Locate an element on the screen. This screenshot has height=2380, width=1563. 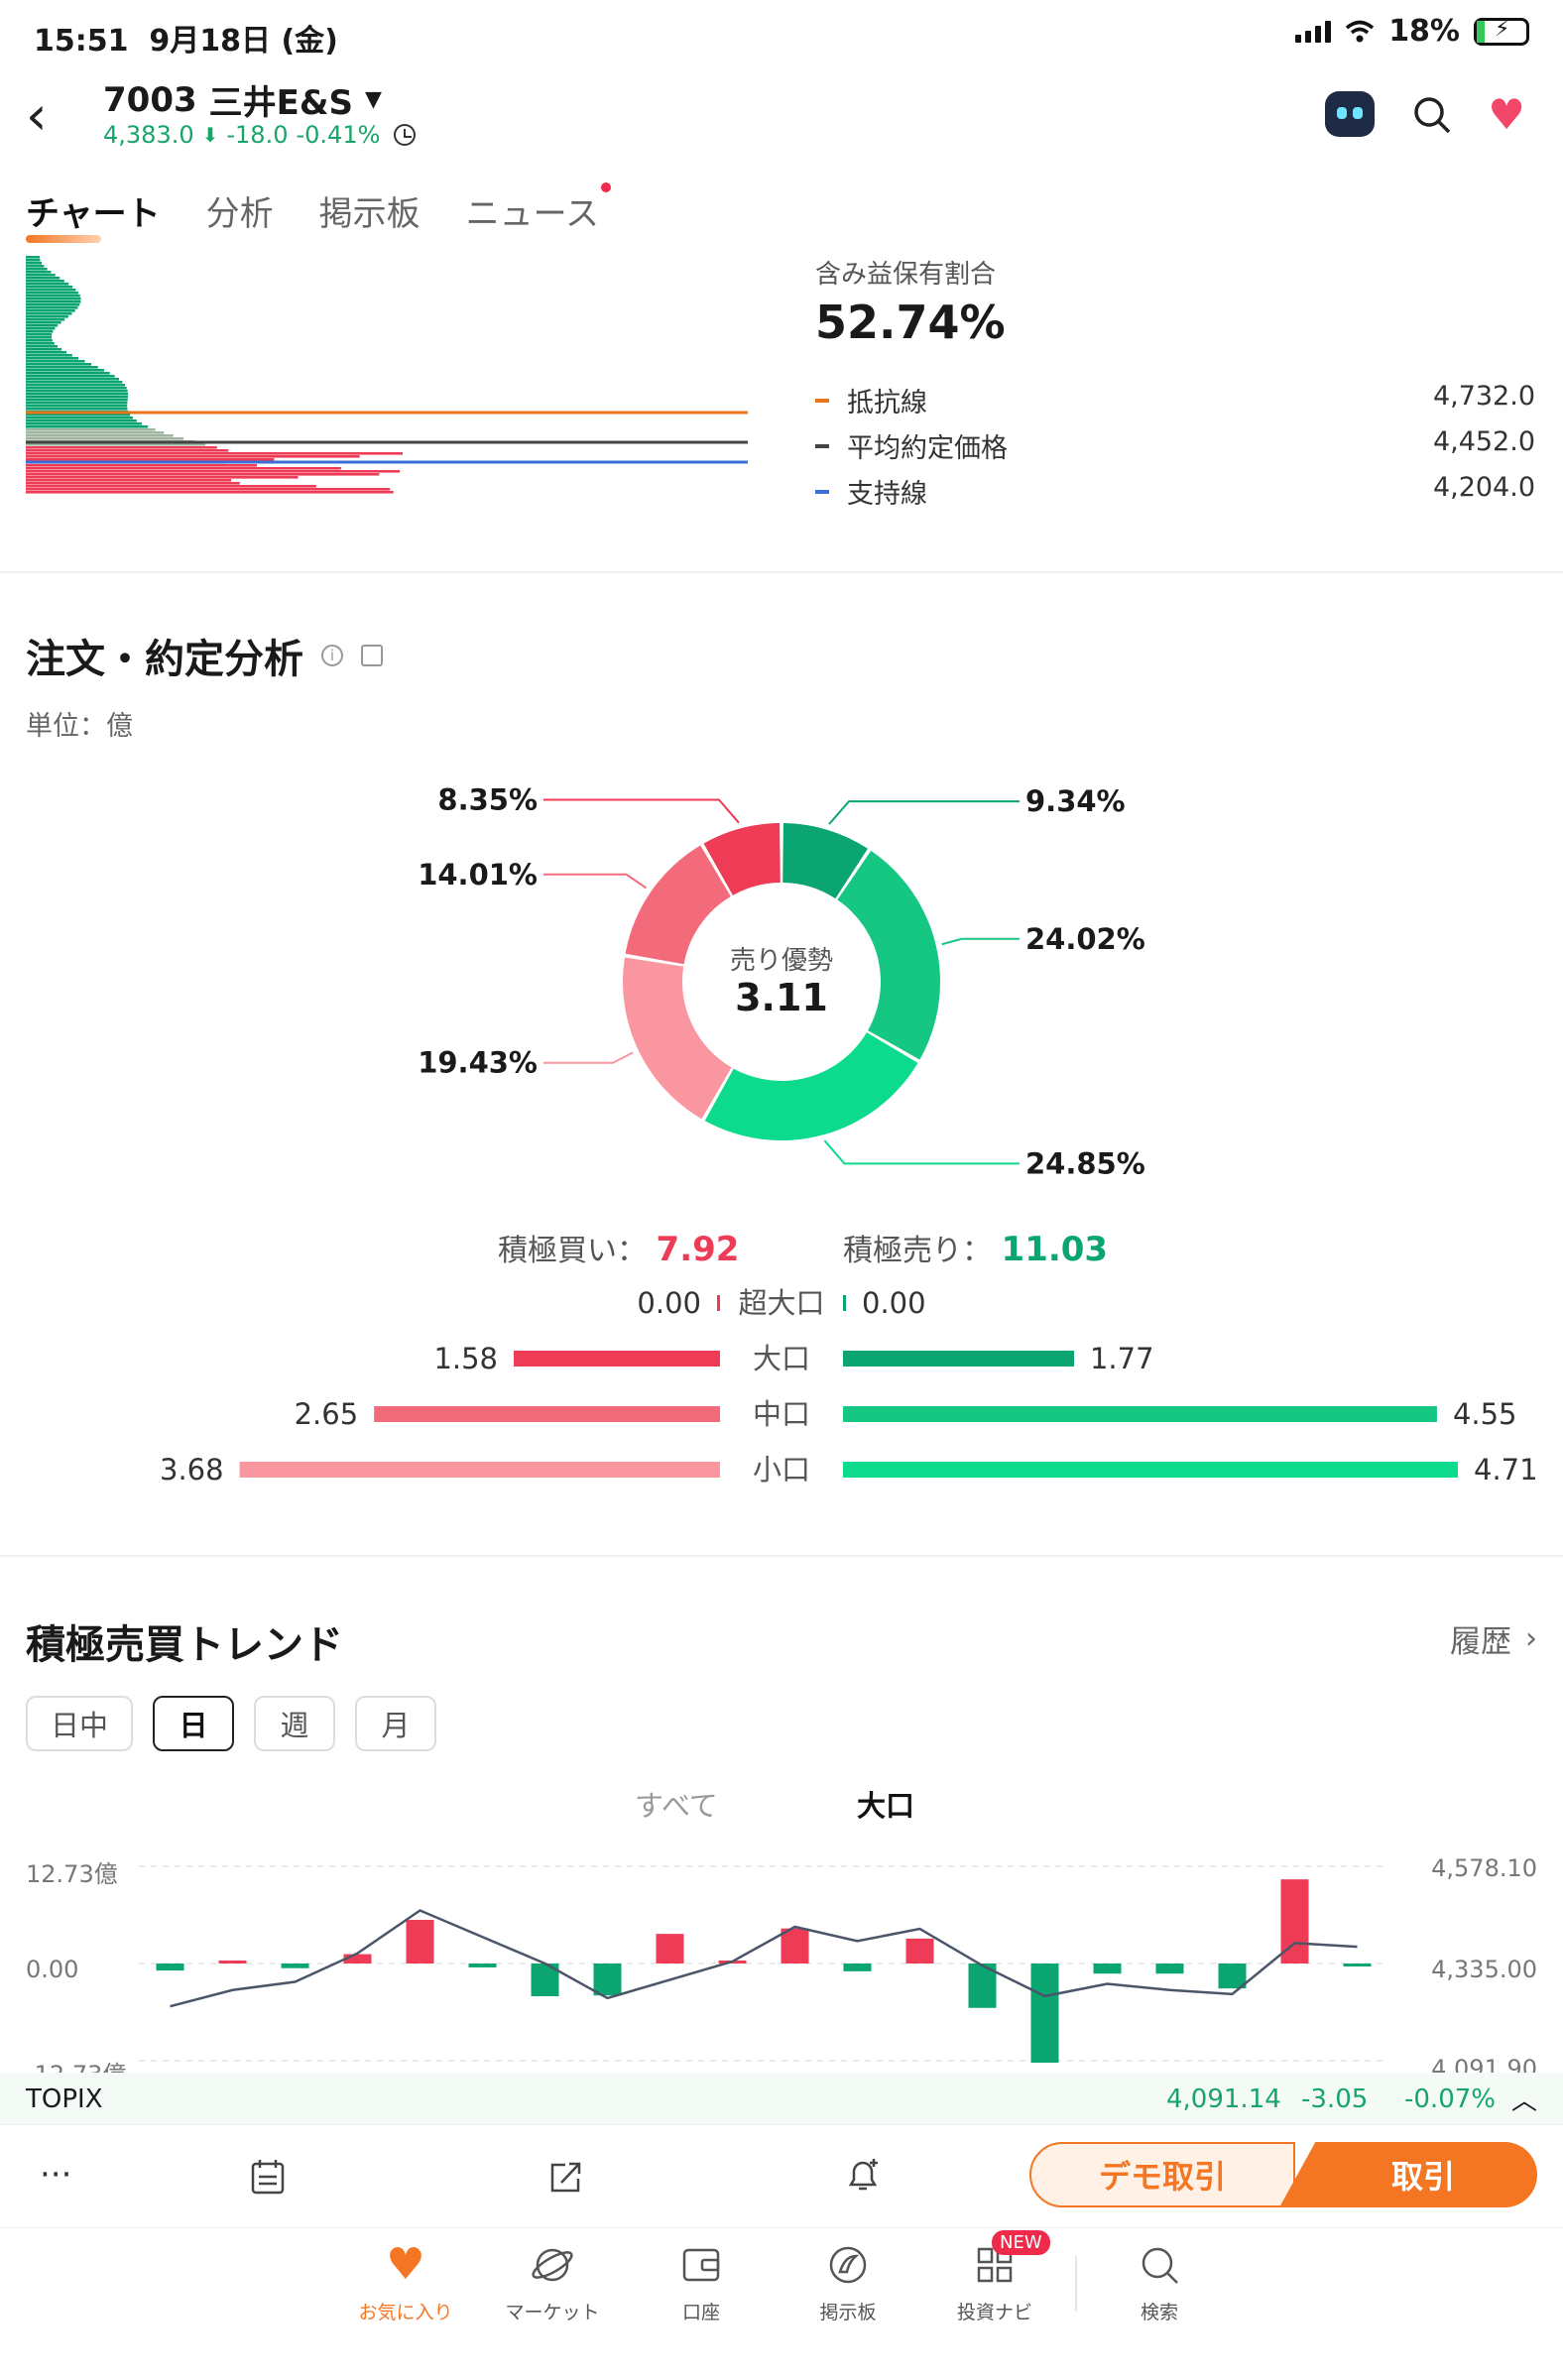
volume-profile-chart is located at coordinates (387, 375).